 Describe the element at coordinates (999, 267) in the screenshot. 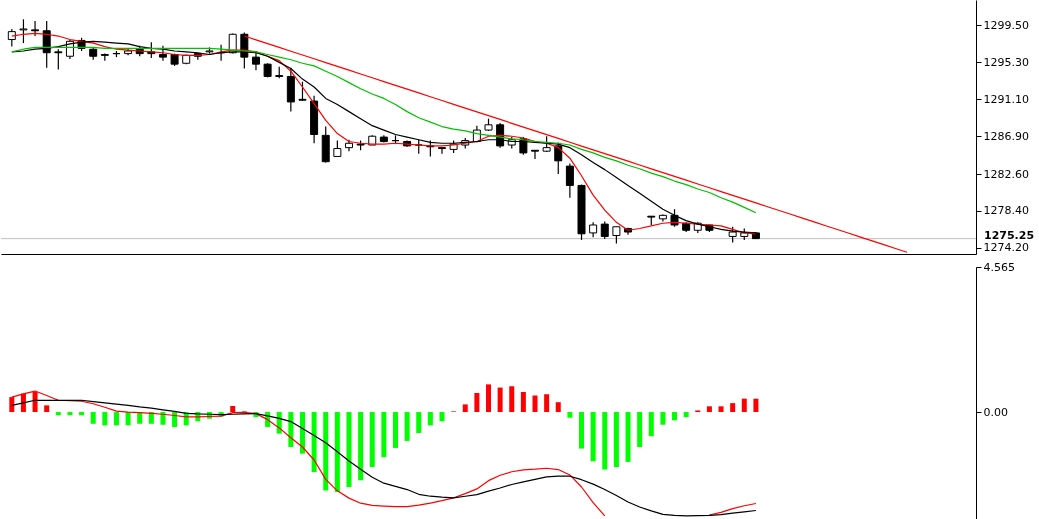

I see `y-tick-label: 4.565` at that location.